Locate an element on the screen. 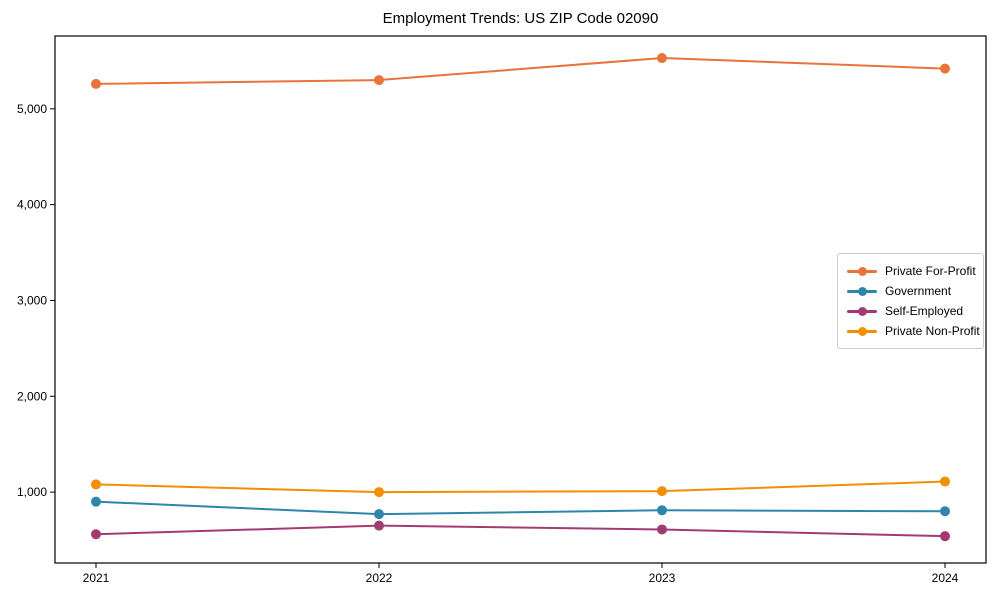 This screenshot has height=600, width=1000. y-tick-label: 1,000 is located at coordinates (32, 492).